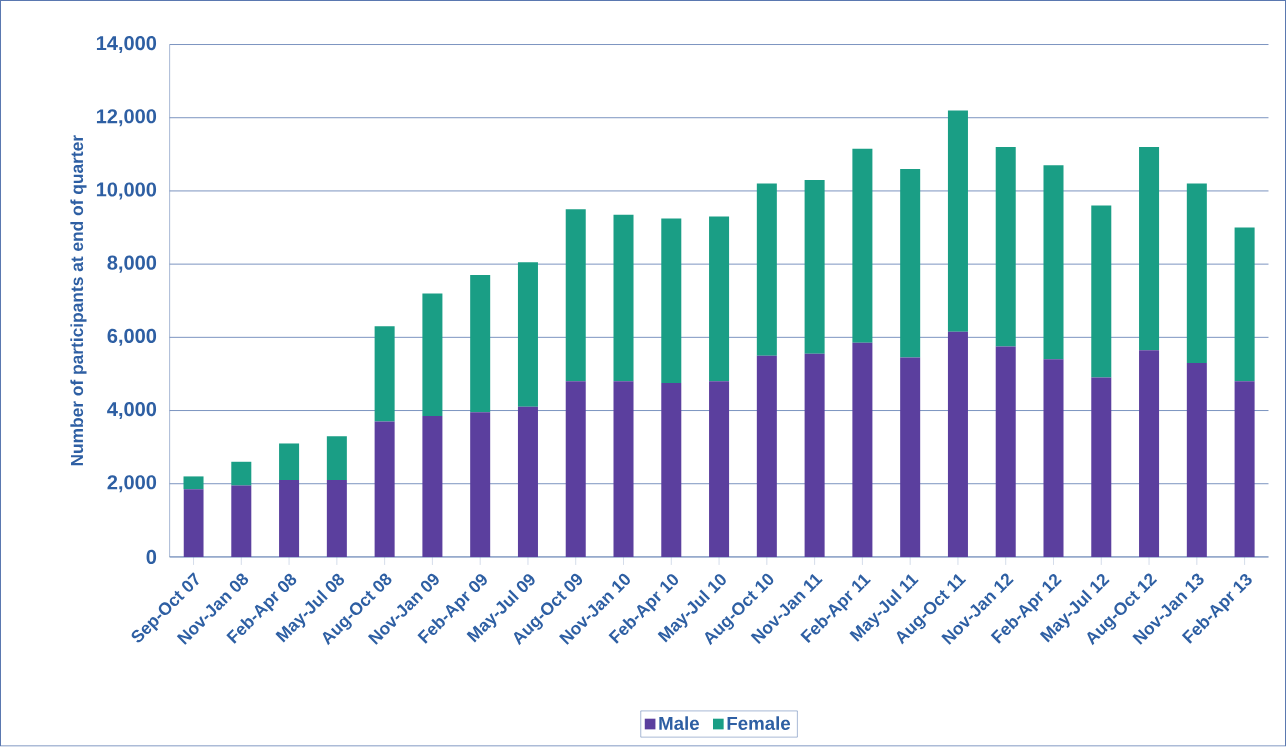 This screenshot has width=1286, height=747. What do you see at coordinates (132, 264) in the screenshot?
I see `y-tick-label: 8,000` at bounding box center [132, 264].